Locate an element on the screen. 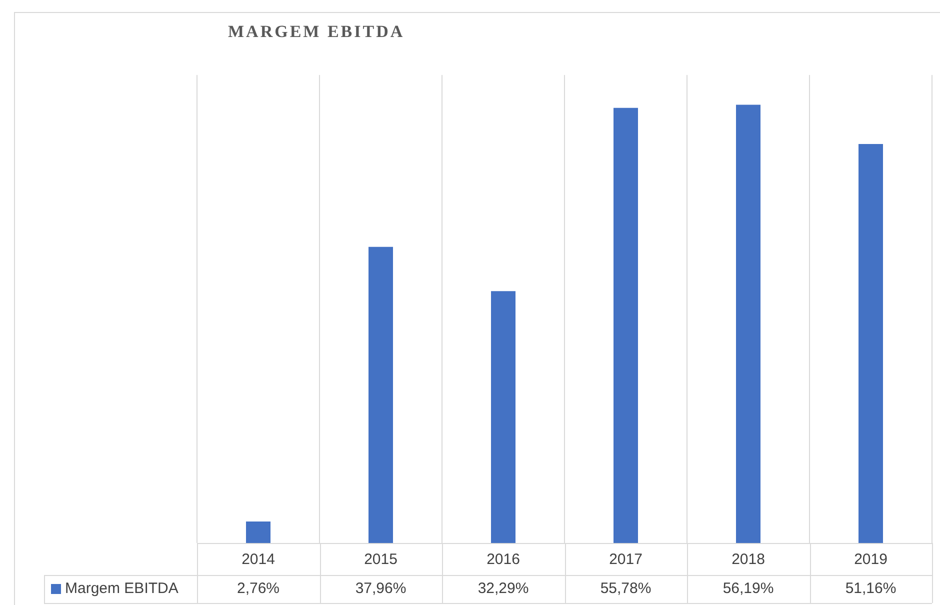 The image size is (940, 605). legend-label: Margem EBITDA is located at coordinates (121, 589).